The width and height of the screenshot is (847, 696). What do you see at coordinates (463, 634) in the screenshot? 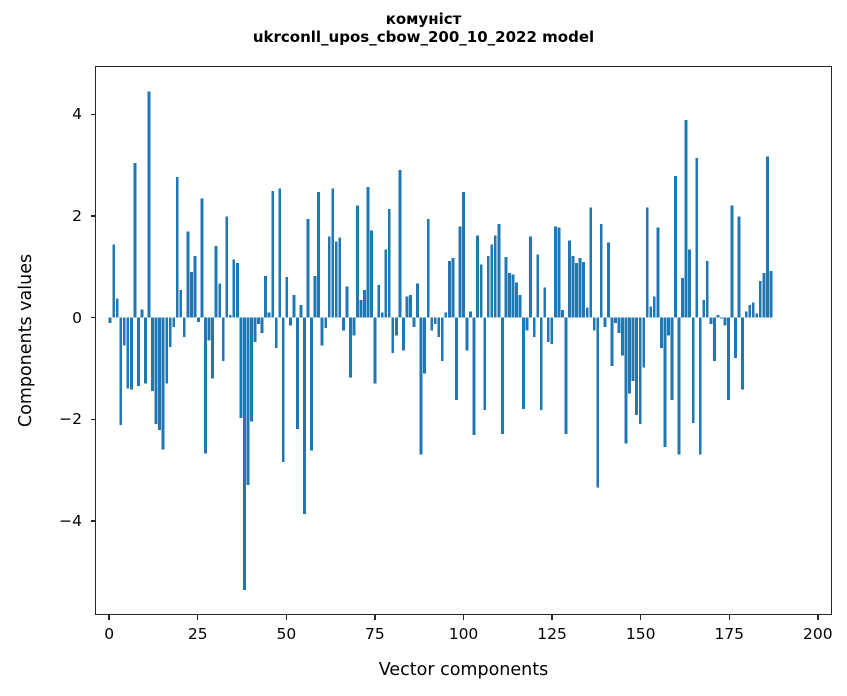
I see `x-tick-label: 100` at bounding box center [463, 634].